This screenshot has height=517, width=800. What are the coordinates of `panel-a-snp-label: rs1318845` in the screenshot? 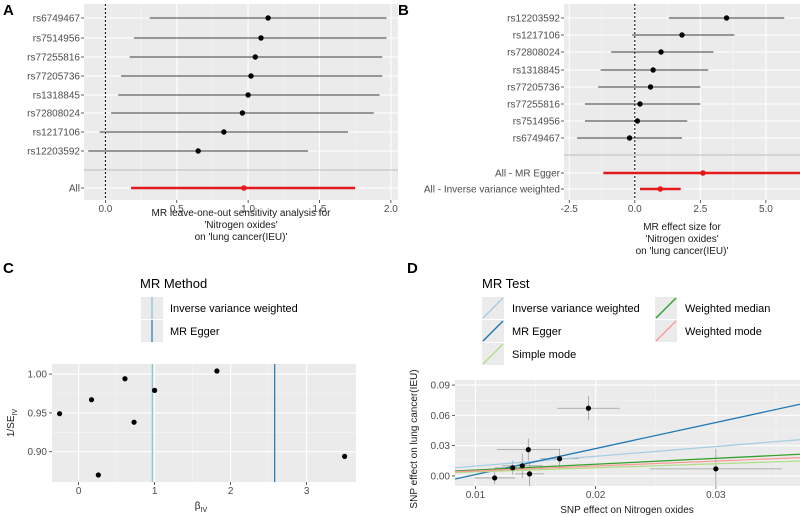 It's located at (57, 96).